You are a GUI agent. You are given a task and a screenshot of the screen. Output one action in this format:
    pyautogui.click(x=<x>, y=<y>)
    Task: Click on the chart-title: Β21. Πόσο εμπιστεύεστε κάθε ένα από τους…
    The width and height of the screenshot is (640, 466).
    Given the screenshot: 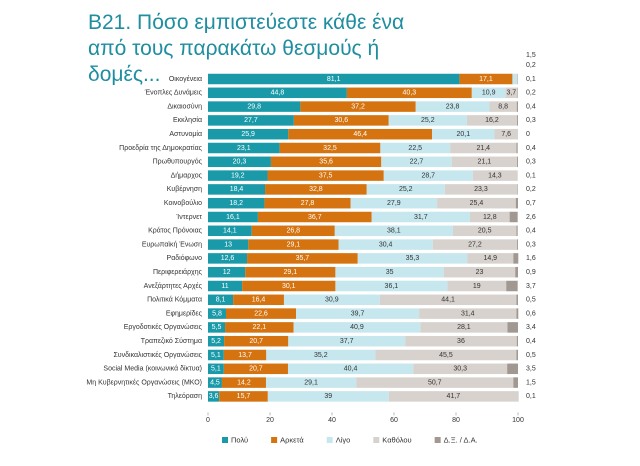 What is the action you would take?
    pyautogui.click(x=246, y=48)
    